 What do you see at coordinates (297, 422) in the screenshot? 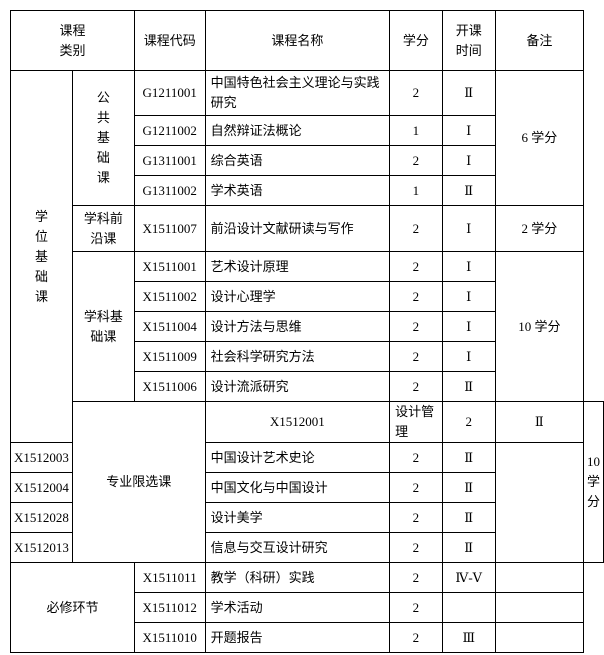
I see `course-code: X1512001` at bounding box center [297, 422].